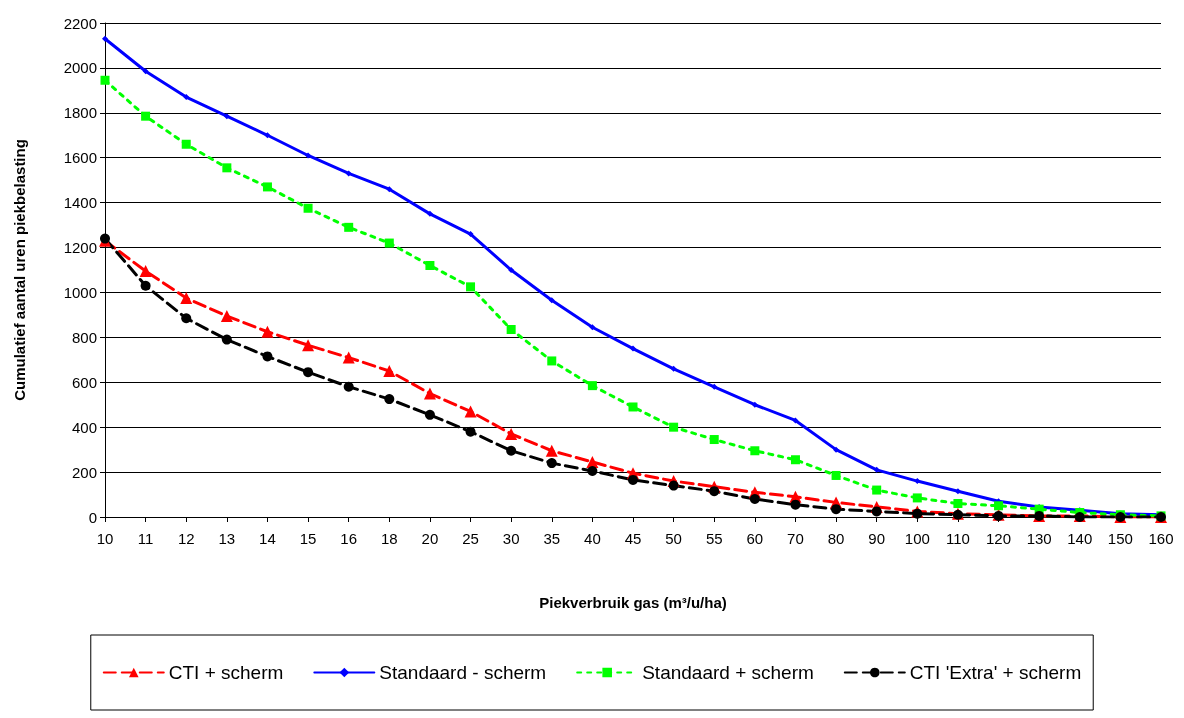 Image resolution: width=1184 pixels, height=718 pixels. What do you see at coordinates (1039, 538) in the screenshot?
I see `x-tick-label: 130` at bounding box center [1039, 538].